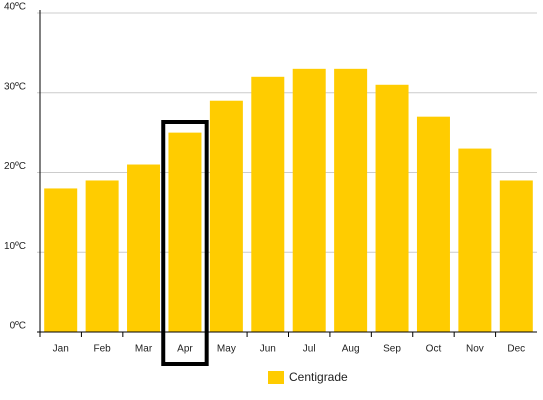  What do you see at coordinates (18, 326) in the screenshot?
I see `y-tick-label: 0ºC` at bounding box center [18, 326].